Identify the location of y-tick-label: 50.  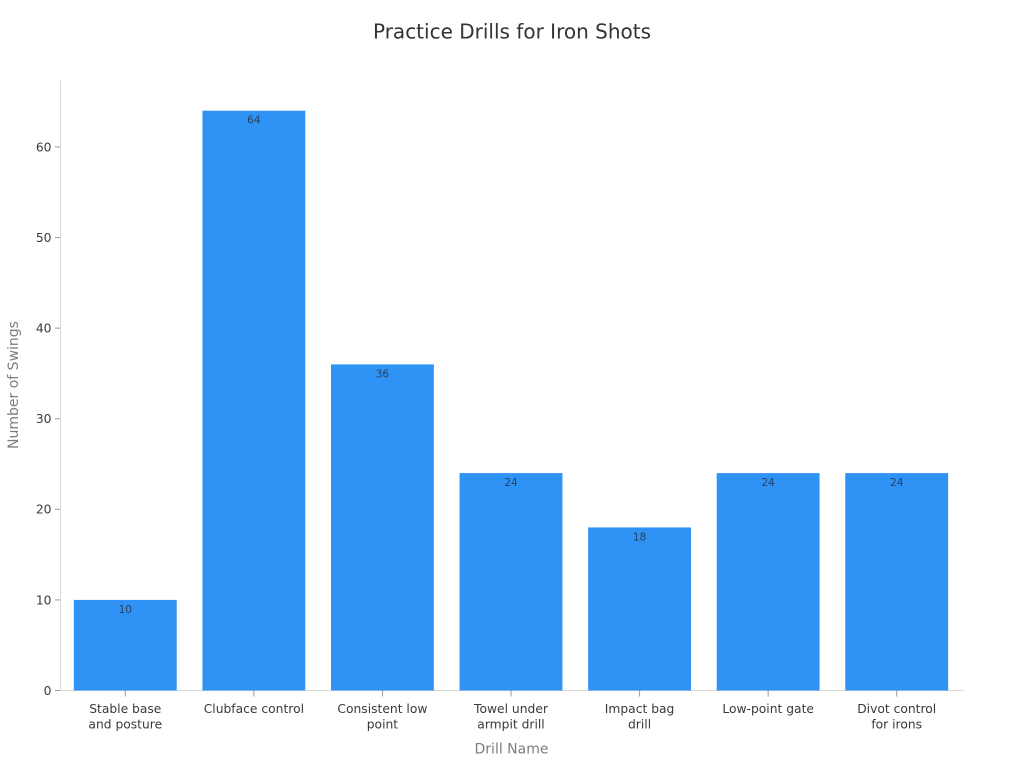
(44, 238).